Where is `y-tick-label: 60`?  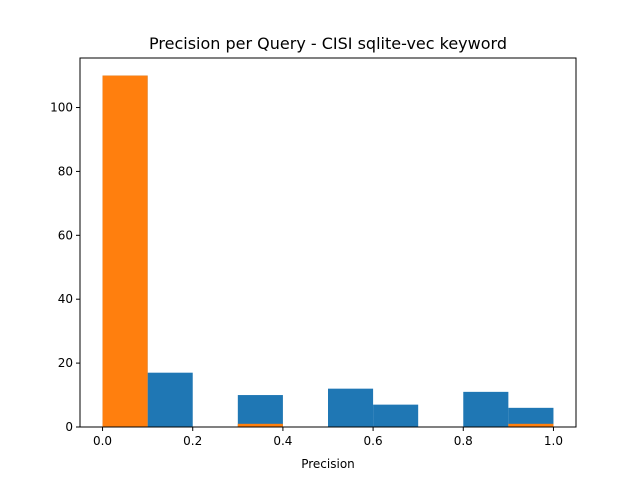
y-tick-label: 60 is located at coordinates (65, 235).